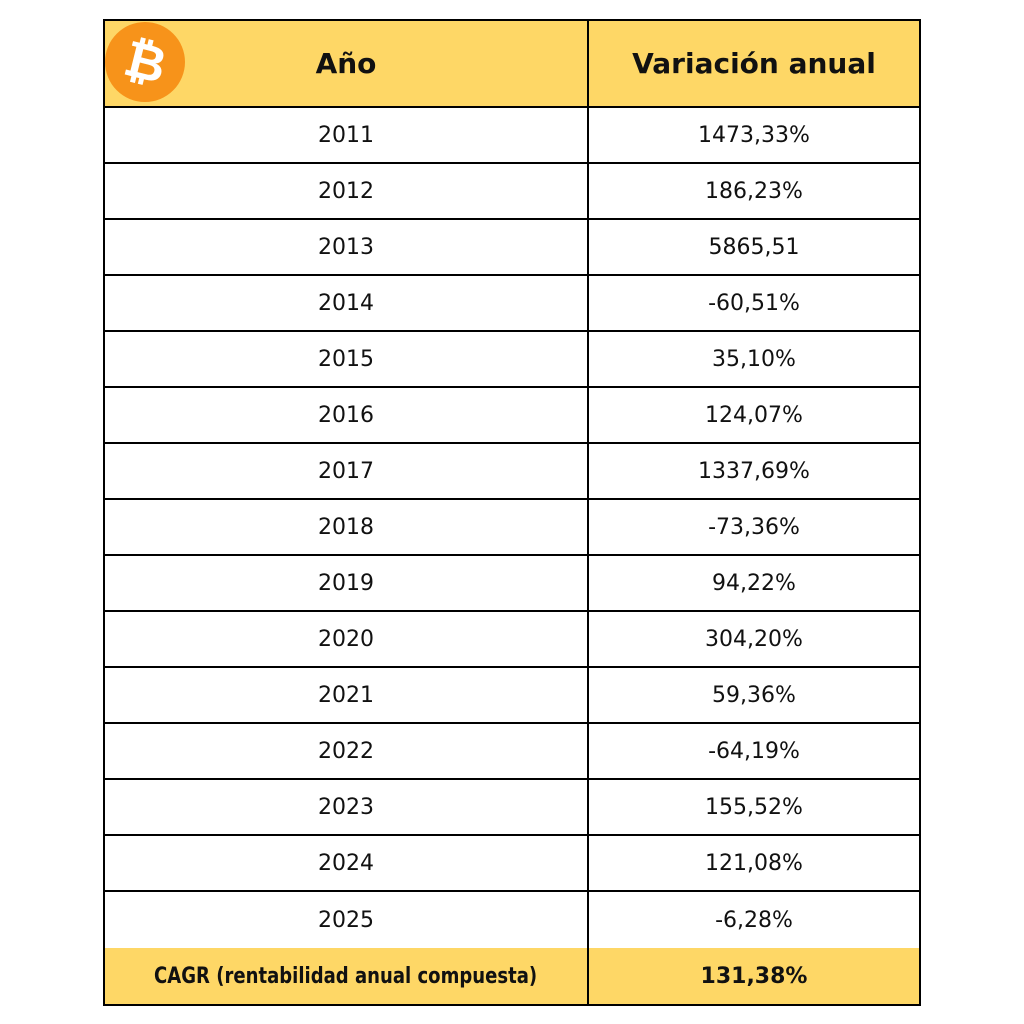 The image size is (1024, 1024). What do you see at coordinates (347, 863) in the screenshot?
I see `year-cell: 2024` at bounding box center [347, 863].